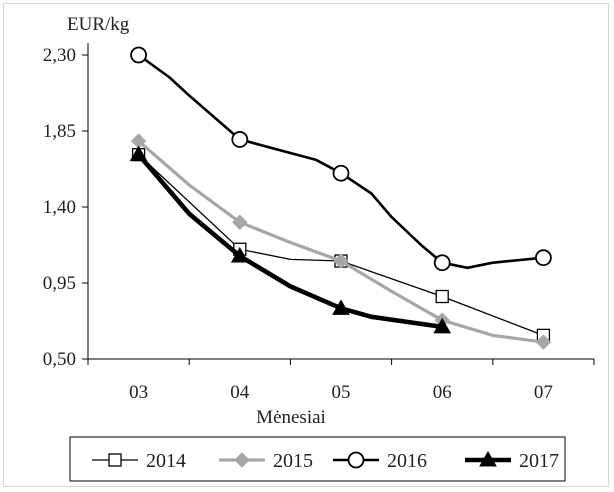  I want to click on legend: 2014 2015 2016 2017, so click(317, 459).